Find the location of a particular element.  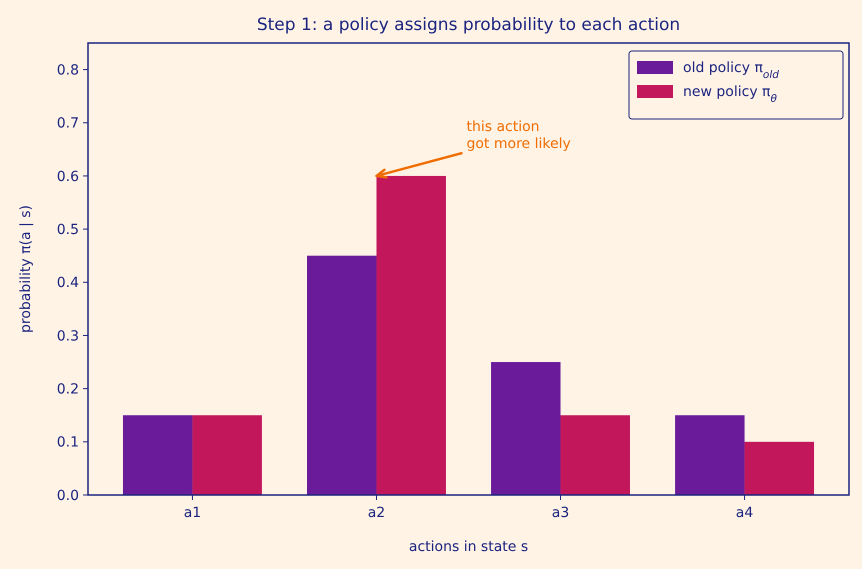

y-tick-label: 0.2 is located at coordinates (67, 390).